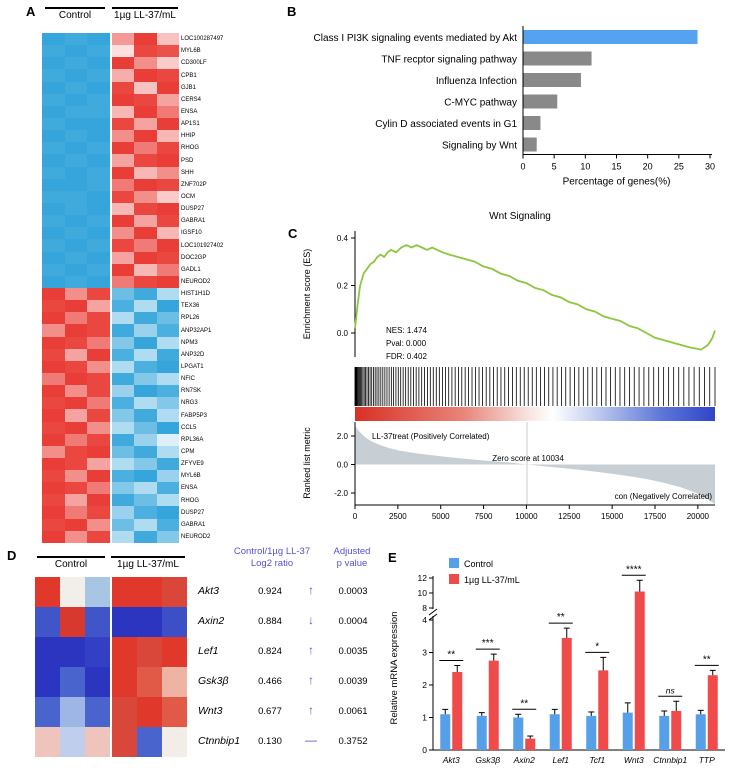  What do you see at coordinates (540, 101) in the screenshot?
I see `pathway-bar` at bounding box center [540, 101].